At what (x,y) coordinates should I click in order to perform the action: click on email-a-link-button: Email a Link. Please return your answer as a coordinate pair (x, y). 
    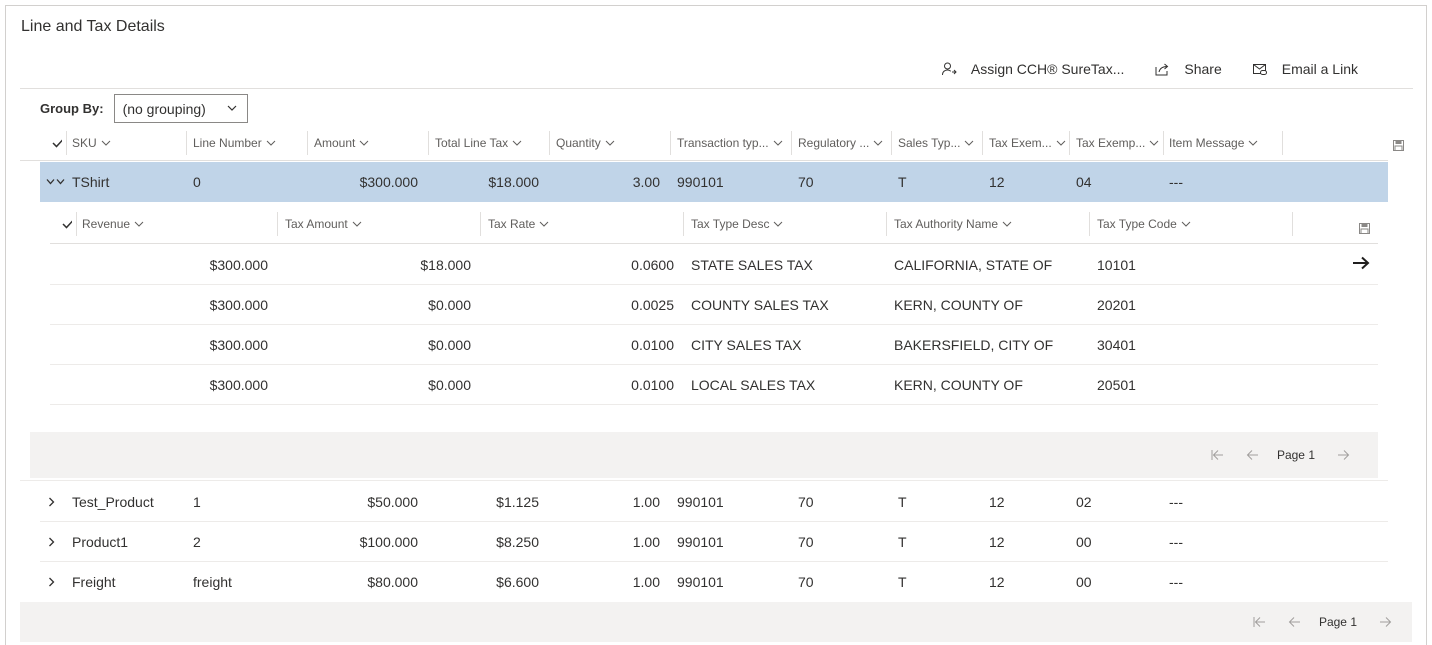
    Looking at the image, I should click on (1305, 69).